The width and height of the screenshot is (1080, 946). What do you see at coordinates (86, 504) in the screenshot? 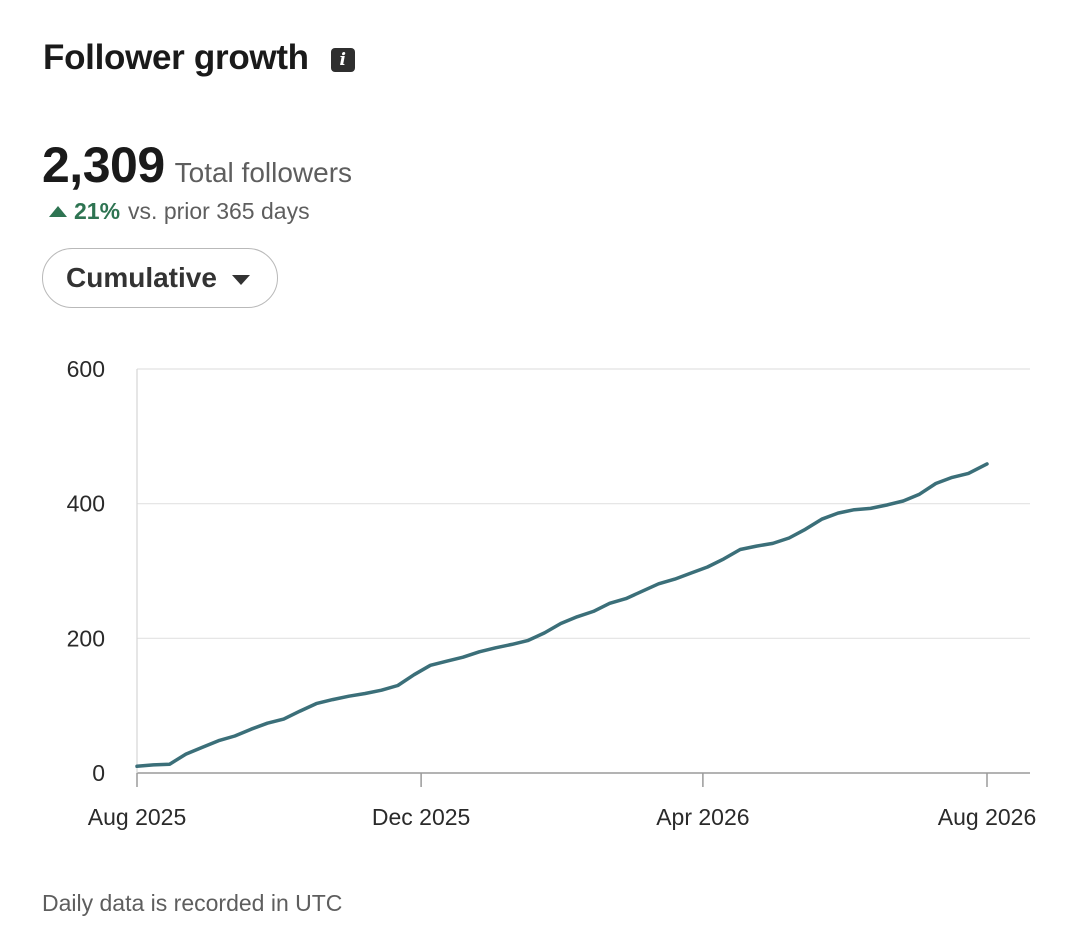
I see `y-tick-label: 400` at bounding box center [86, 504].